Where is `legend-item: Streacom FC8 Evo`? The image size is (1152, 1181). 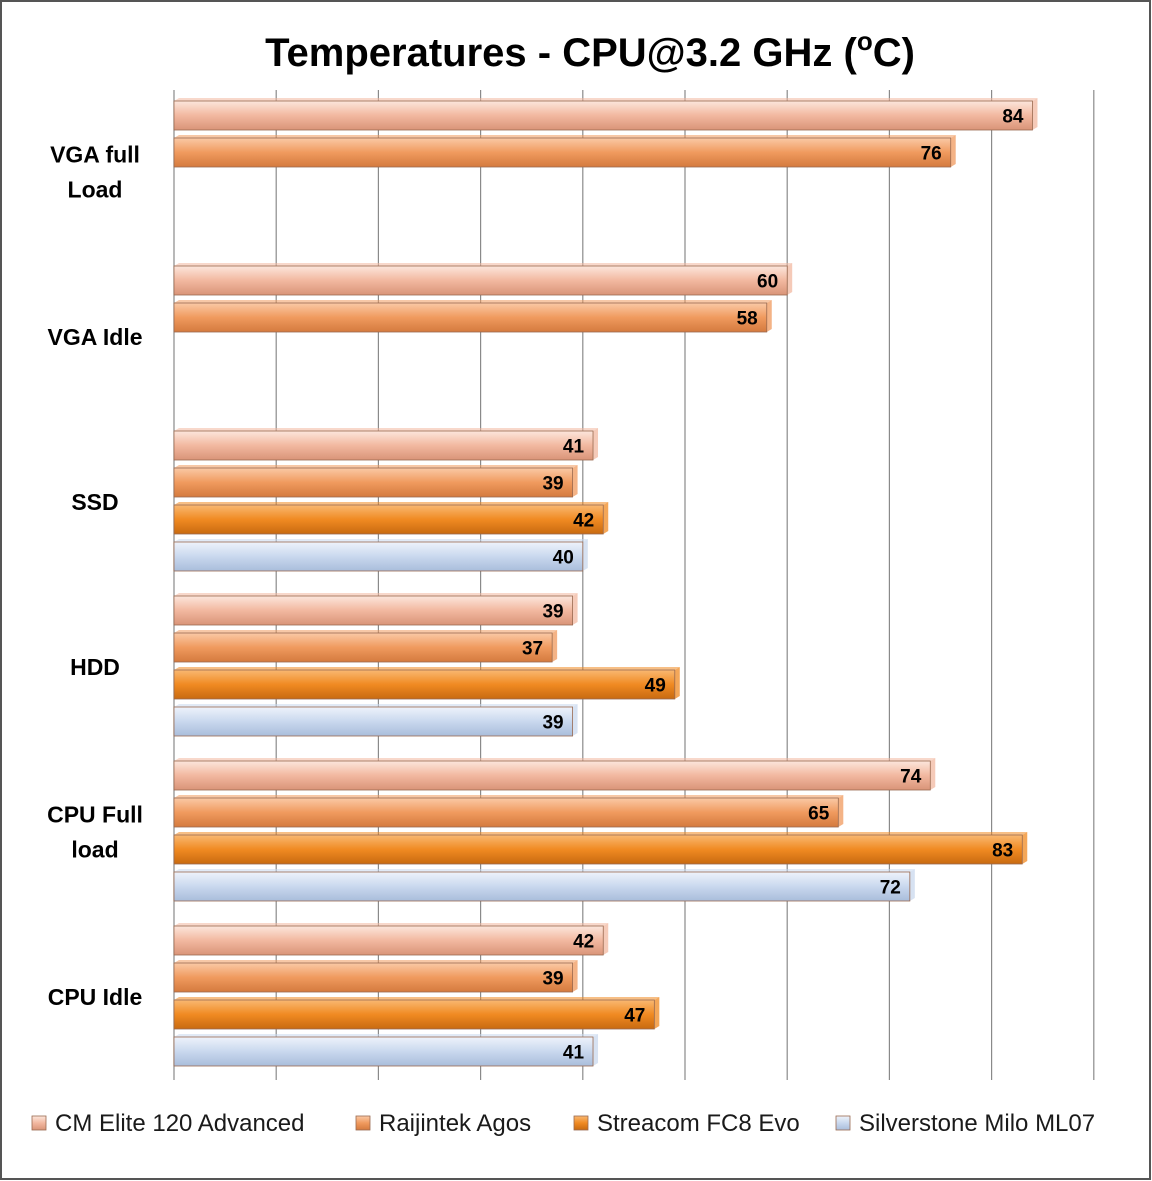
legend-item: Streacom FC8 Evo is located at coordinates (686, 1123).